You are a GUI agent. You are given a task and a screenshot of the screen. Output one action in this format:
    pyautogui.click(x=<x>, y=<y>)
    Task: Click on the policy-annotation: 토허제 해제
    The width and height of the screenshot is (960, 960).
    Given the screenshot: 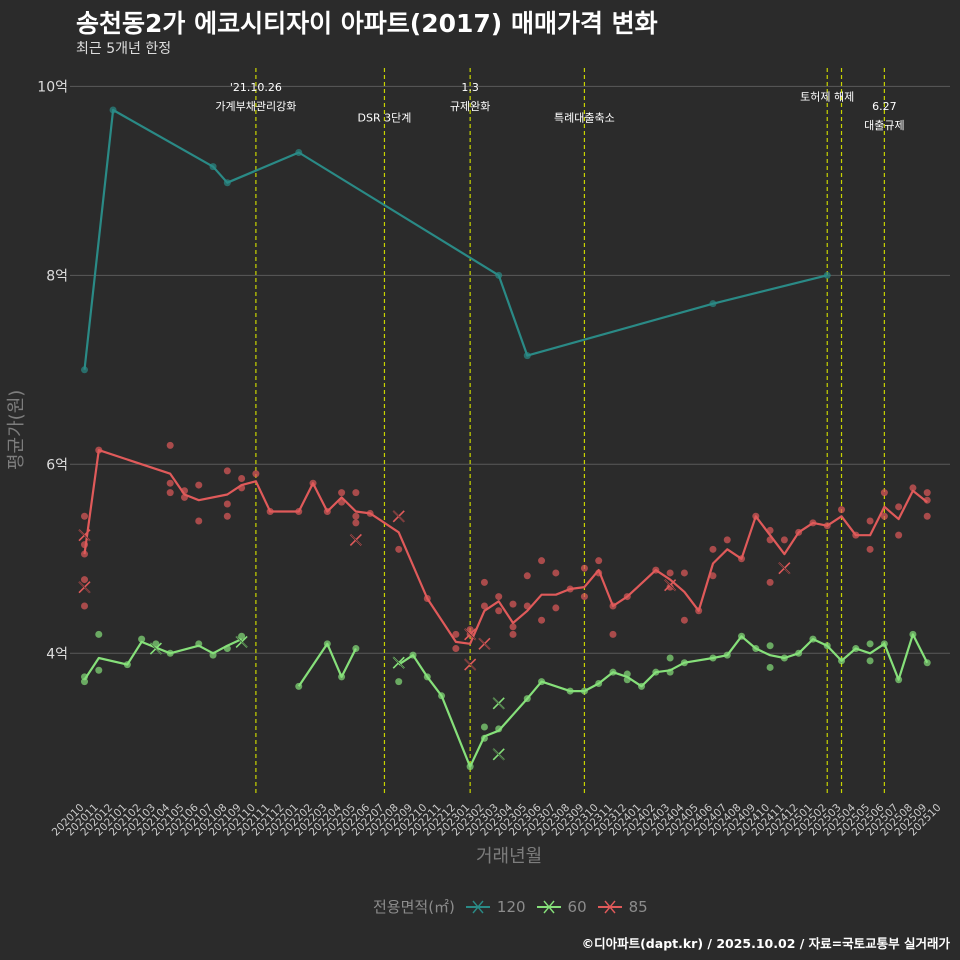 What is the action you would take?
    pyautogui.click(x=827, y=97)
    